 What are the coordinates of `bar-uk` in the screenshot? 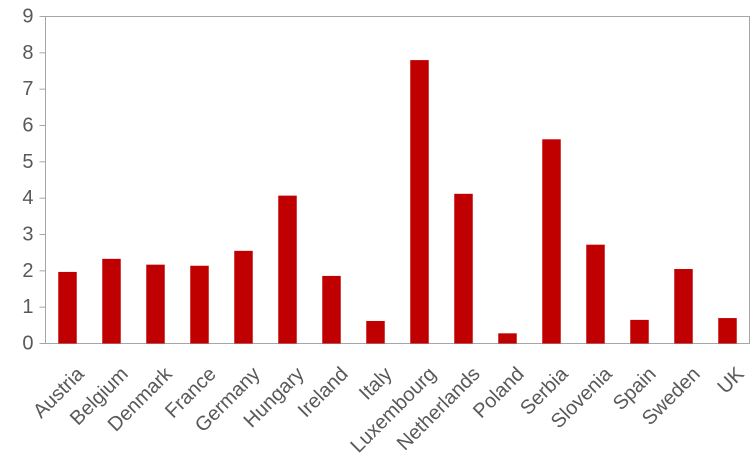 It's located at (727, 331).